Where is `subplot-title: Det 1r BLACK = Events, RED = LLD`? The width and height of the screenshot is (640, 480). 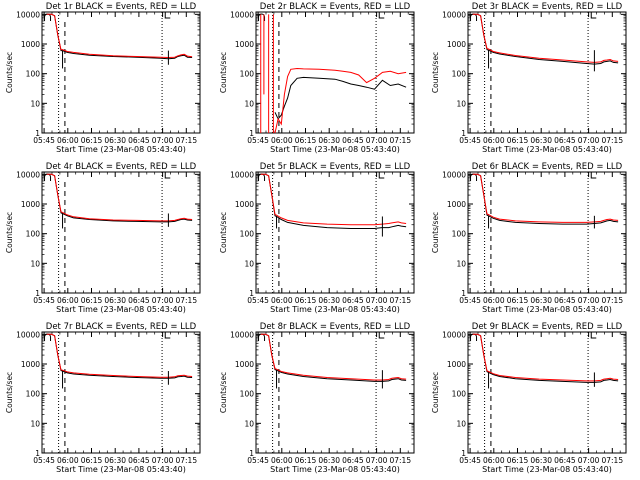 subplot-title: Det 1r BLACK = Events, RED = LLD is located at coordinates (121, 7).